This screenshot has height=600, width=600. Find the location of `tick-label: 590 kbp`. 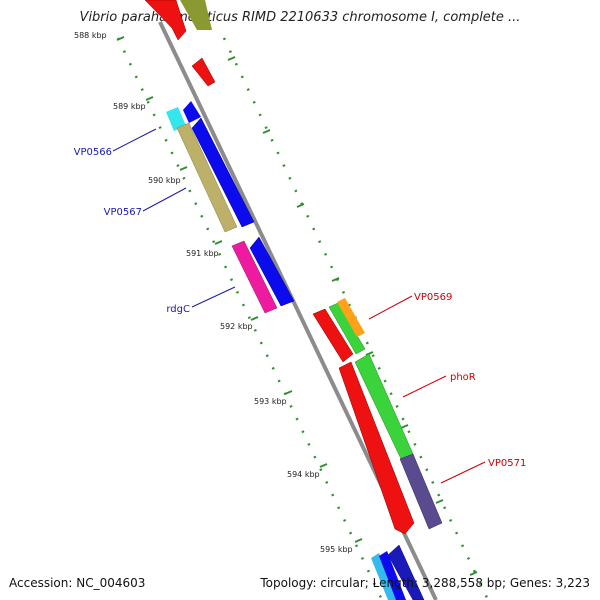

tick-label: 590 kbp is located at coordinates (164, 180).